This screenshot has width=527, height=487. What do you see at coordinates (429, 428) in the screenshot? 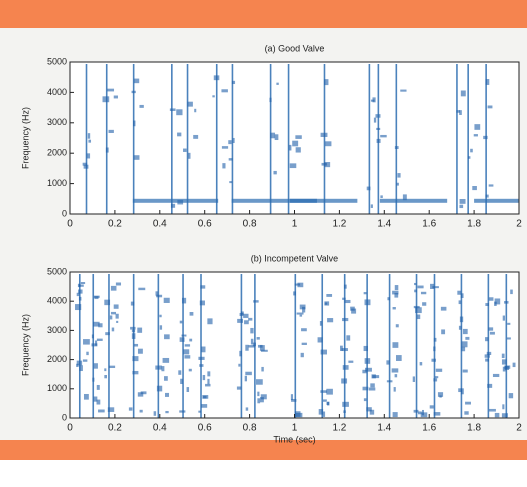
I see `x-tick-label: 1.6` at bounding box center [429, 428].